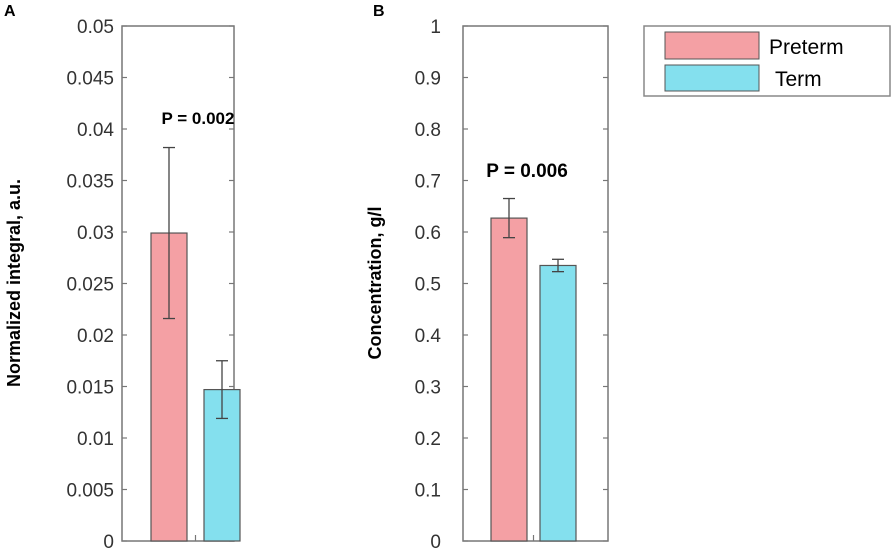 The width and height of the screenshot is (896, 554). What do you see at coordinates (95, 27) in the screenshot?
I see `panel-a-y-tick-label: 0.05` at bounding box center [95, 27].